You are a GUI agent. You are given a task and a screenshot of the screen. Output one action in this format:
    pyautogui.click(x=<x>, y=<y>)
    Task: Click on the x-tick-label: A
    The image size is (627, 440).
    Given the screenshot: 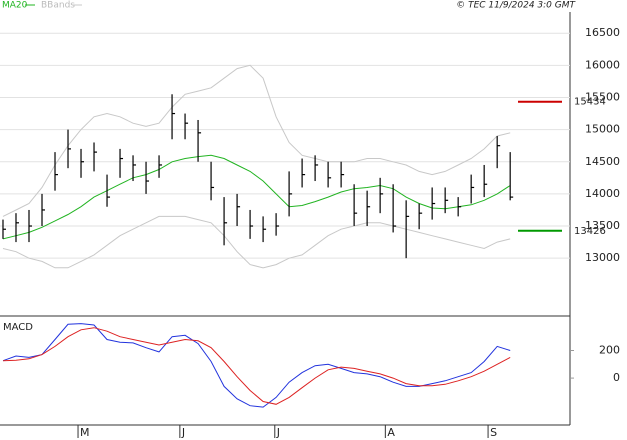 What is the action you would take?
    pyautogui.click(x=391, y=432)
    